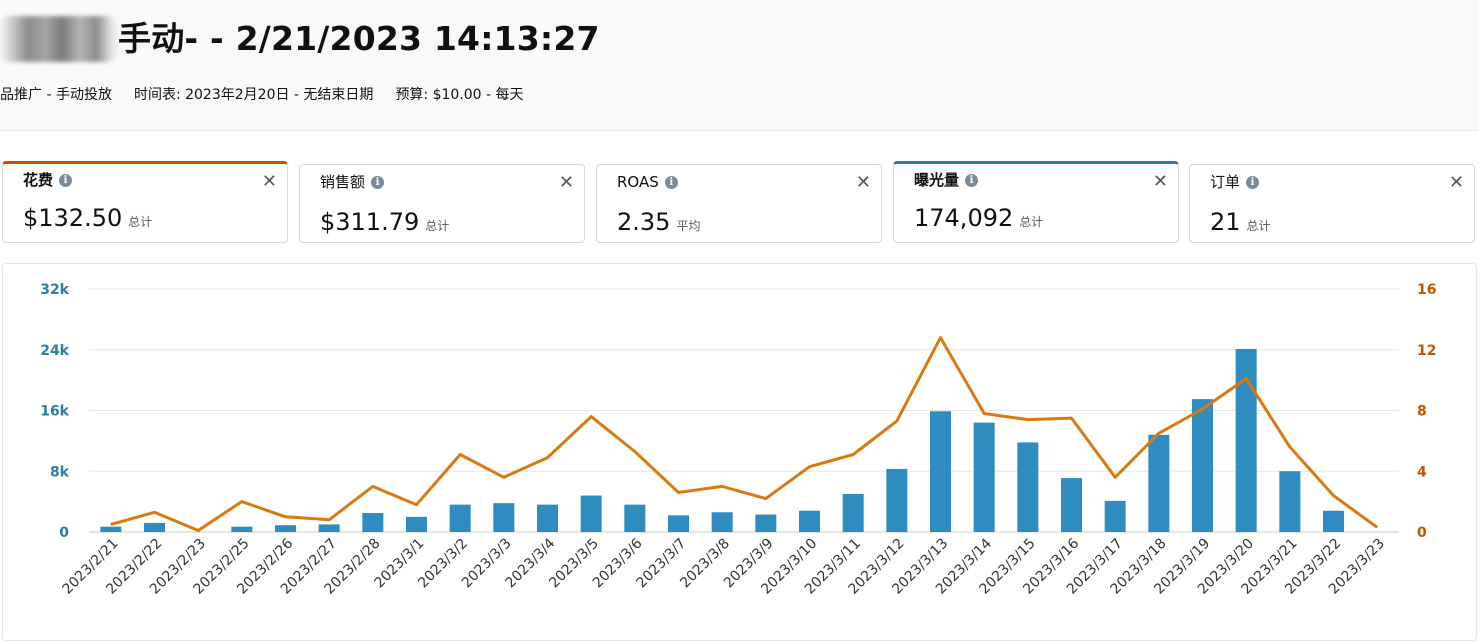 The width and height of the screenshot is (1479, 643). What do you see at coordinates (60, 472) in the screenshot?
I see `y-left-tick-label: 8k` at bounding box center [60, 472].